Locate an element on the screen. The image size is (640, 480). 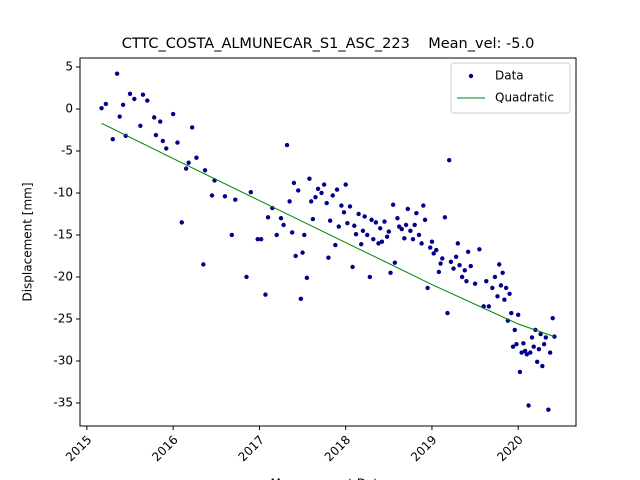
legend-label: Data is located at coordinates (509, 76).